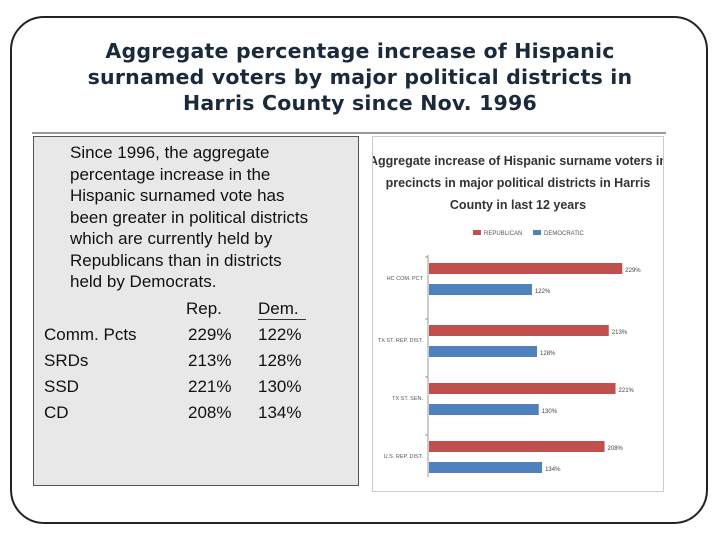 This screenshot has width=720, height=540. What do you see at coordinates (553, 470) in the screenshot?
I see `data-label: 134%` at bounding box center [553, 470].